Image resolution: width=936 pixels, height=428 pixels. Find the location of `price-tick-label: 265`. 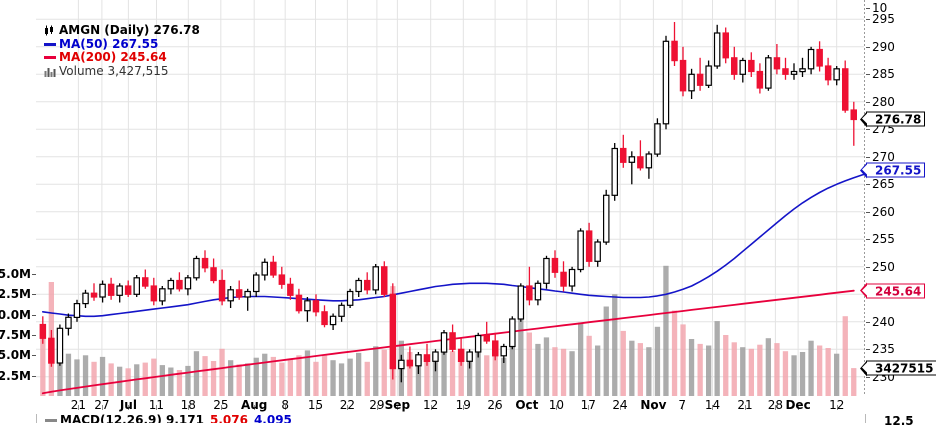

price-tick-label: 265 is located at coordinates (883, 184).